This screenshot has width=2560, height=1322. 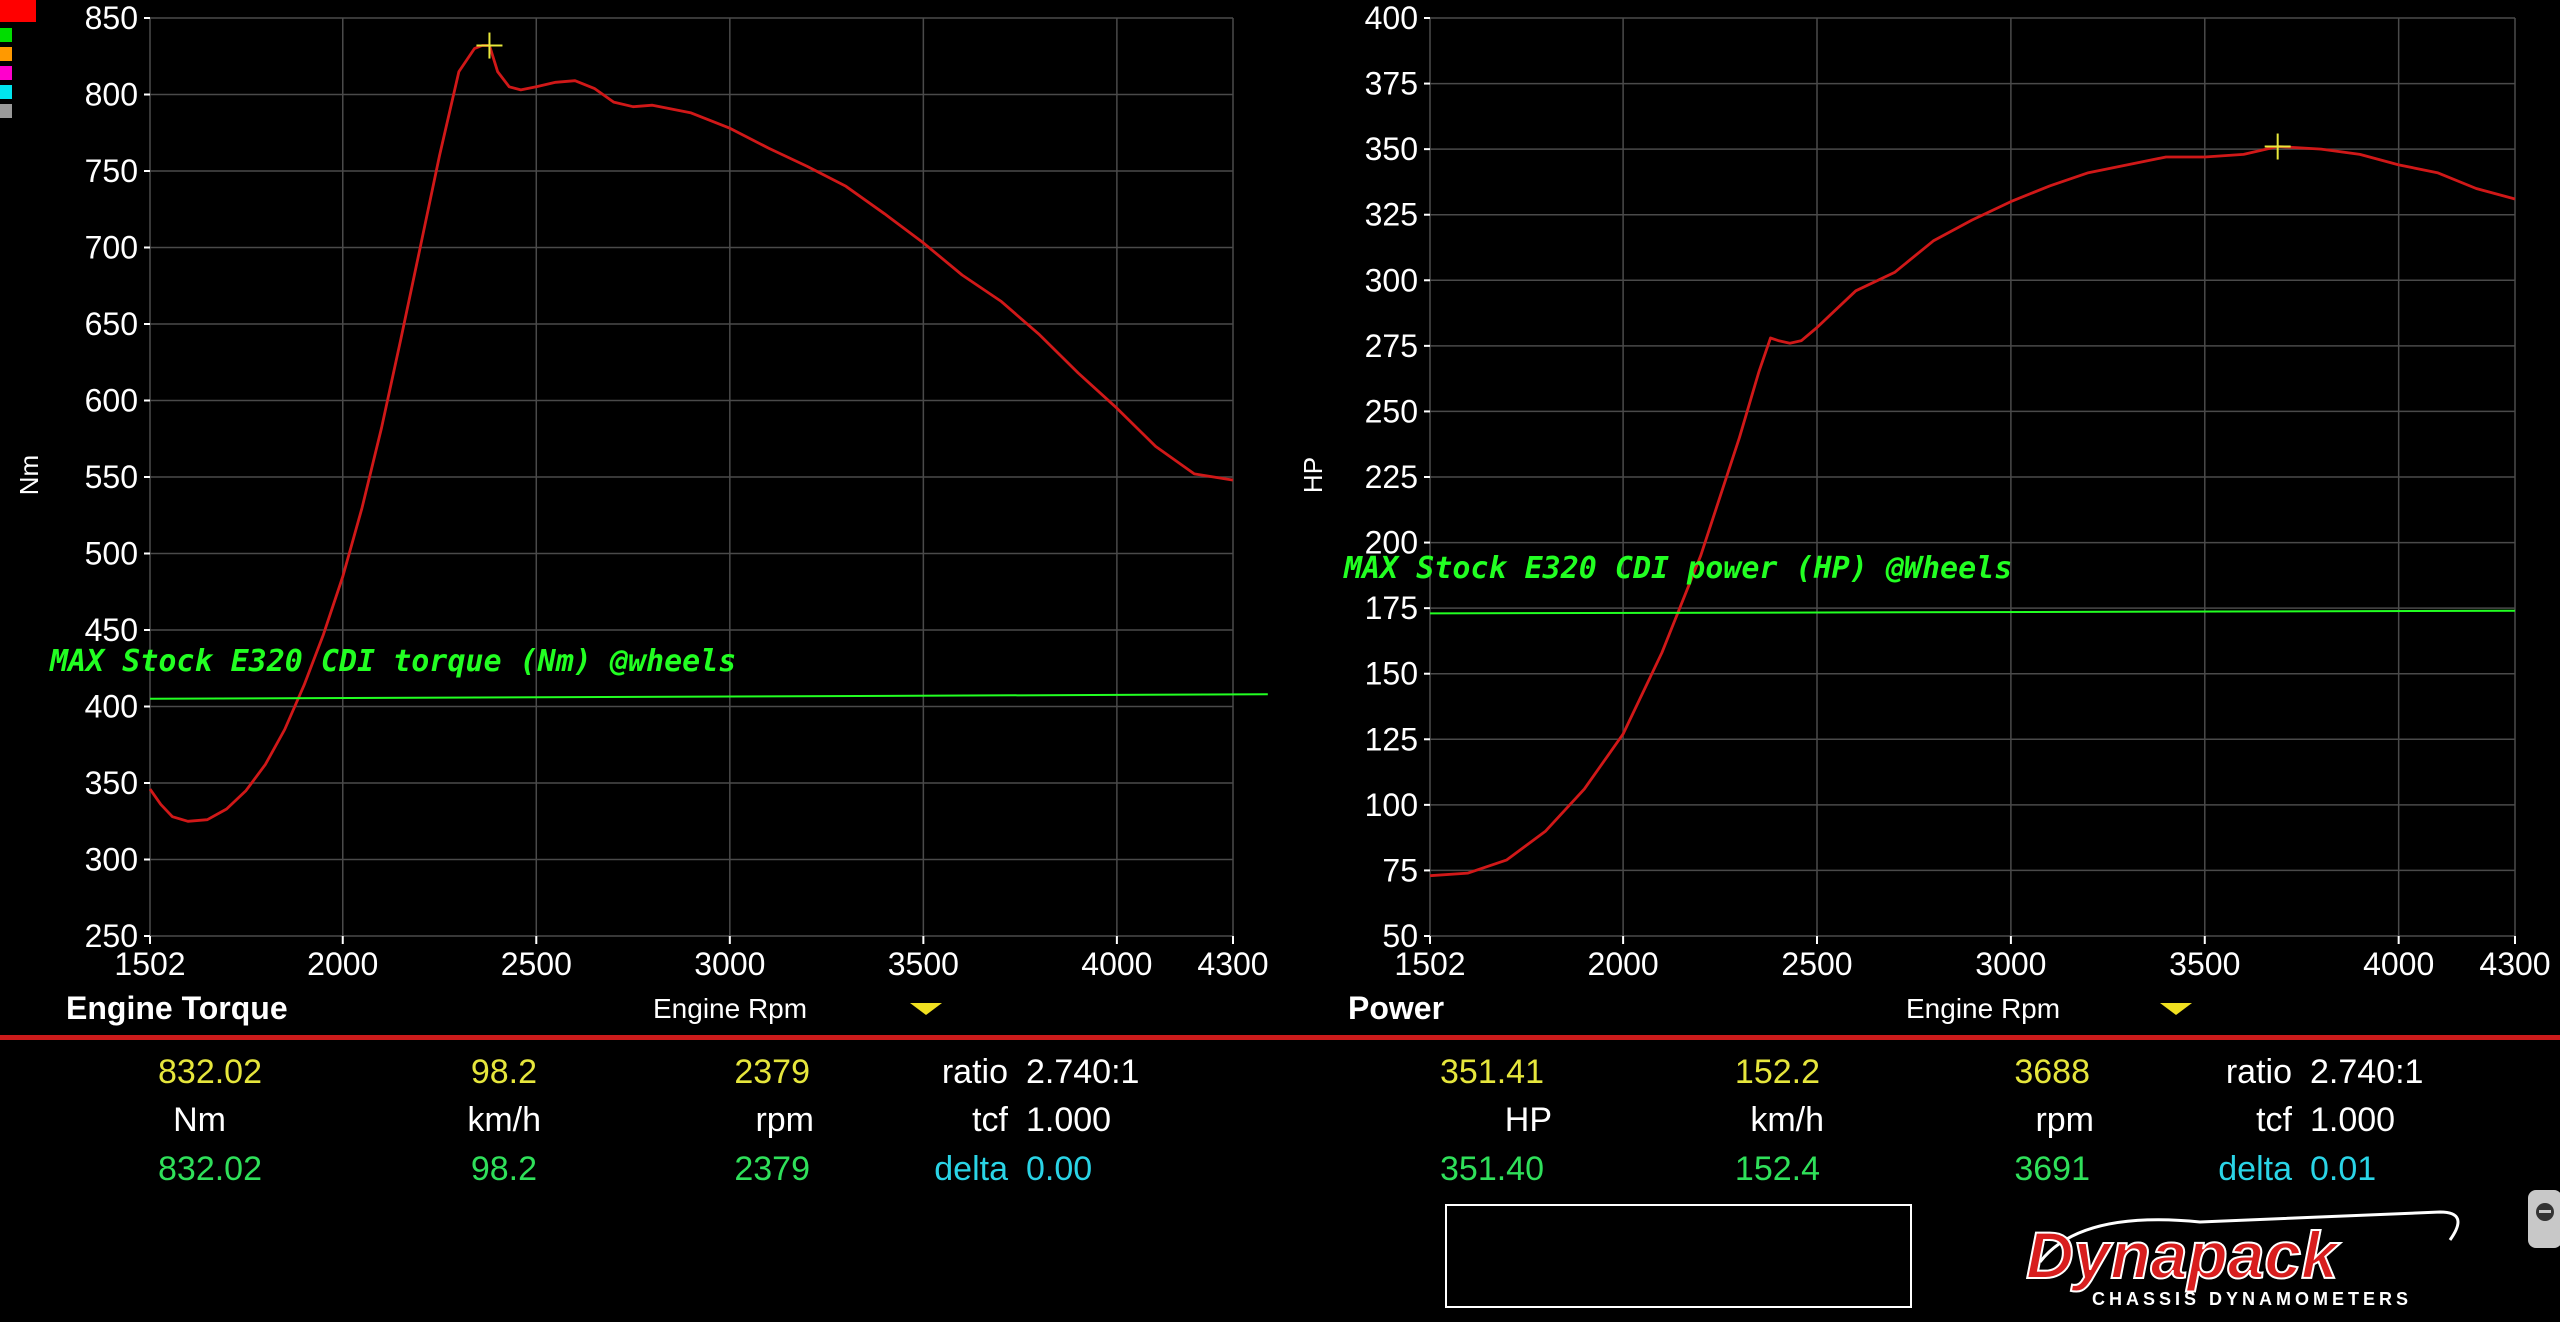 I want to click on torque-y-axis-label: Nm, so click(x=29, y=475).